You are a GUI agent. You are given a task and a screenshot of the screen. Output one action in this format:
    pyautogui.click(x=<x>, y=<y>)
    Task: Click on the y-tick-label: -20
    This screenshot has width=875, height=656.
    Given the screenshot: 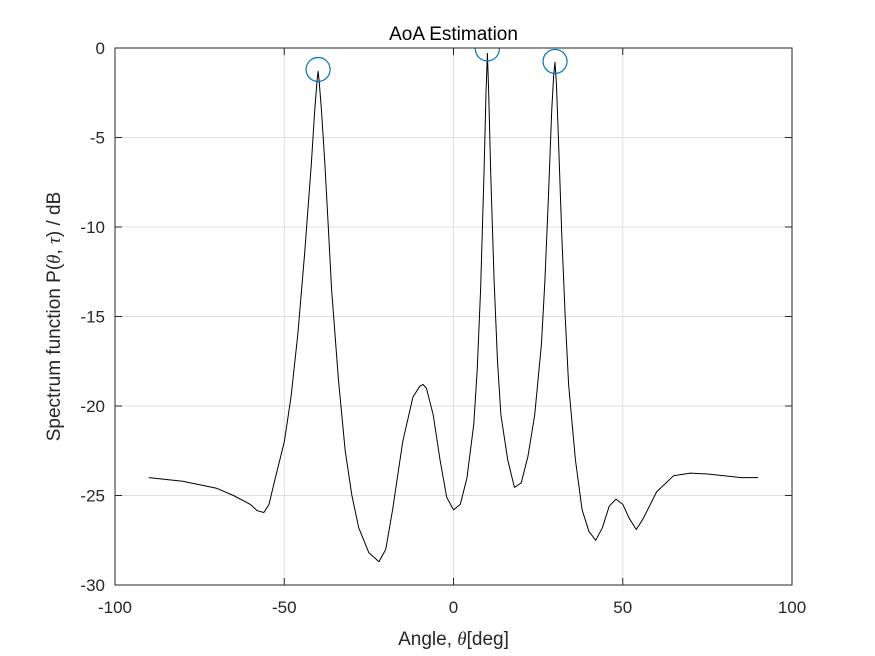 What is the action you would take?
    pyautogui.click(x=92, y=406)
    